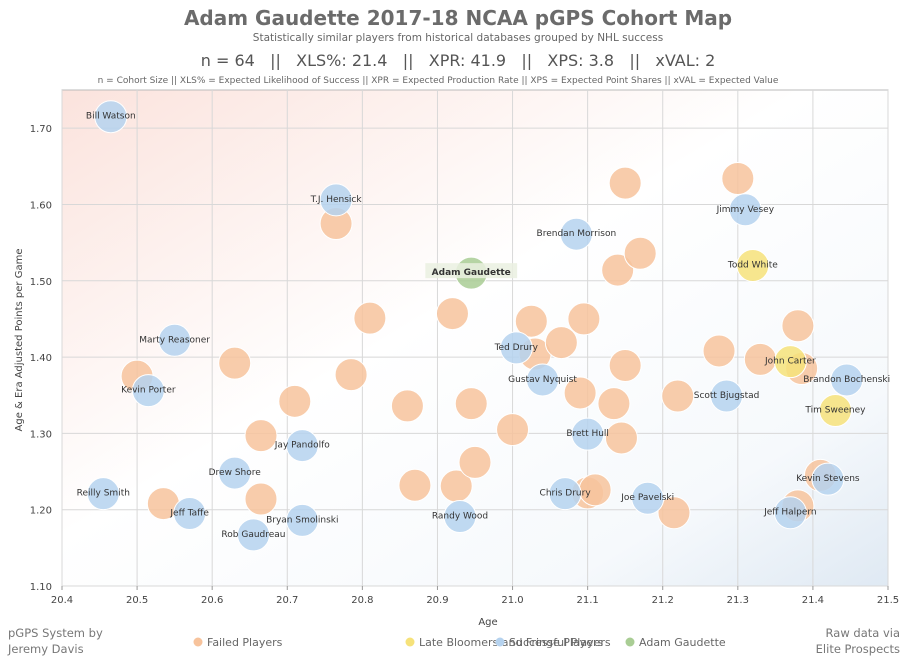 This screenshot has width=910, height=662. Describe the element at coordinates (888, 600) in the screenshot. I see `x-tick-label: 21.5` at that location.